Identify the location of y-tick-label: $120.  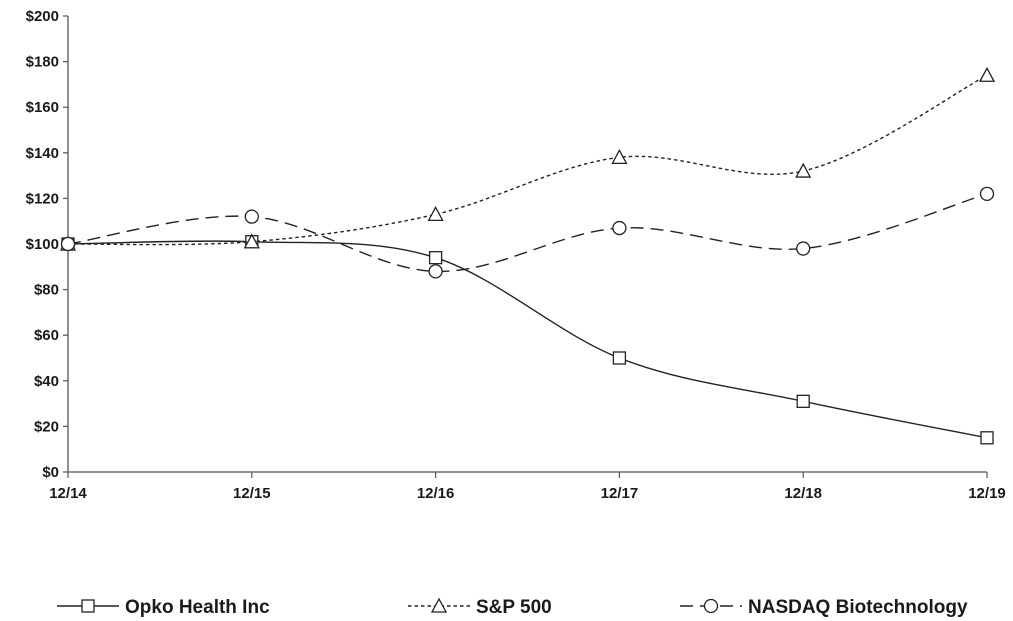
(42, 198).